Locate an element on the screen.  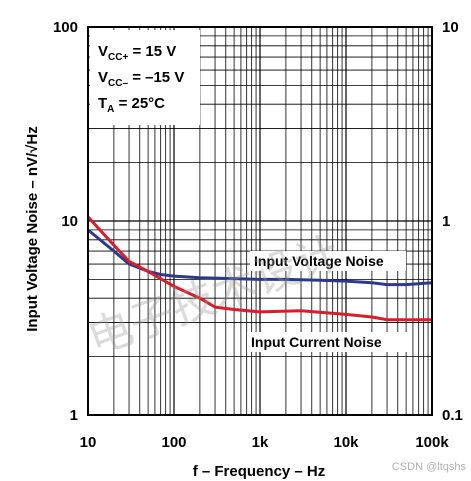
series-label-current: Input Current Noise is located at coordinates (316, 342).